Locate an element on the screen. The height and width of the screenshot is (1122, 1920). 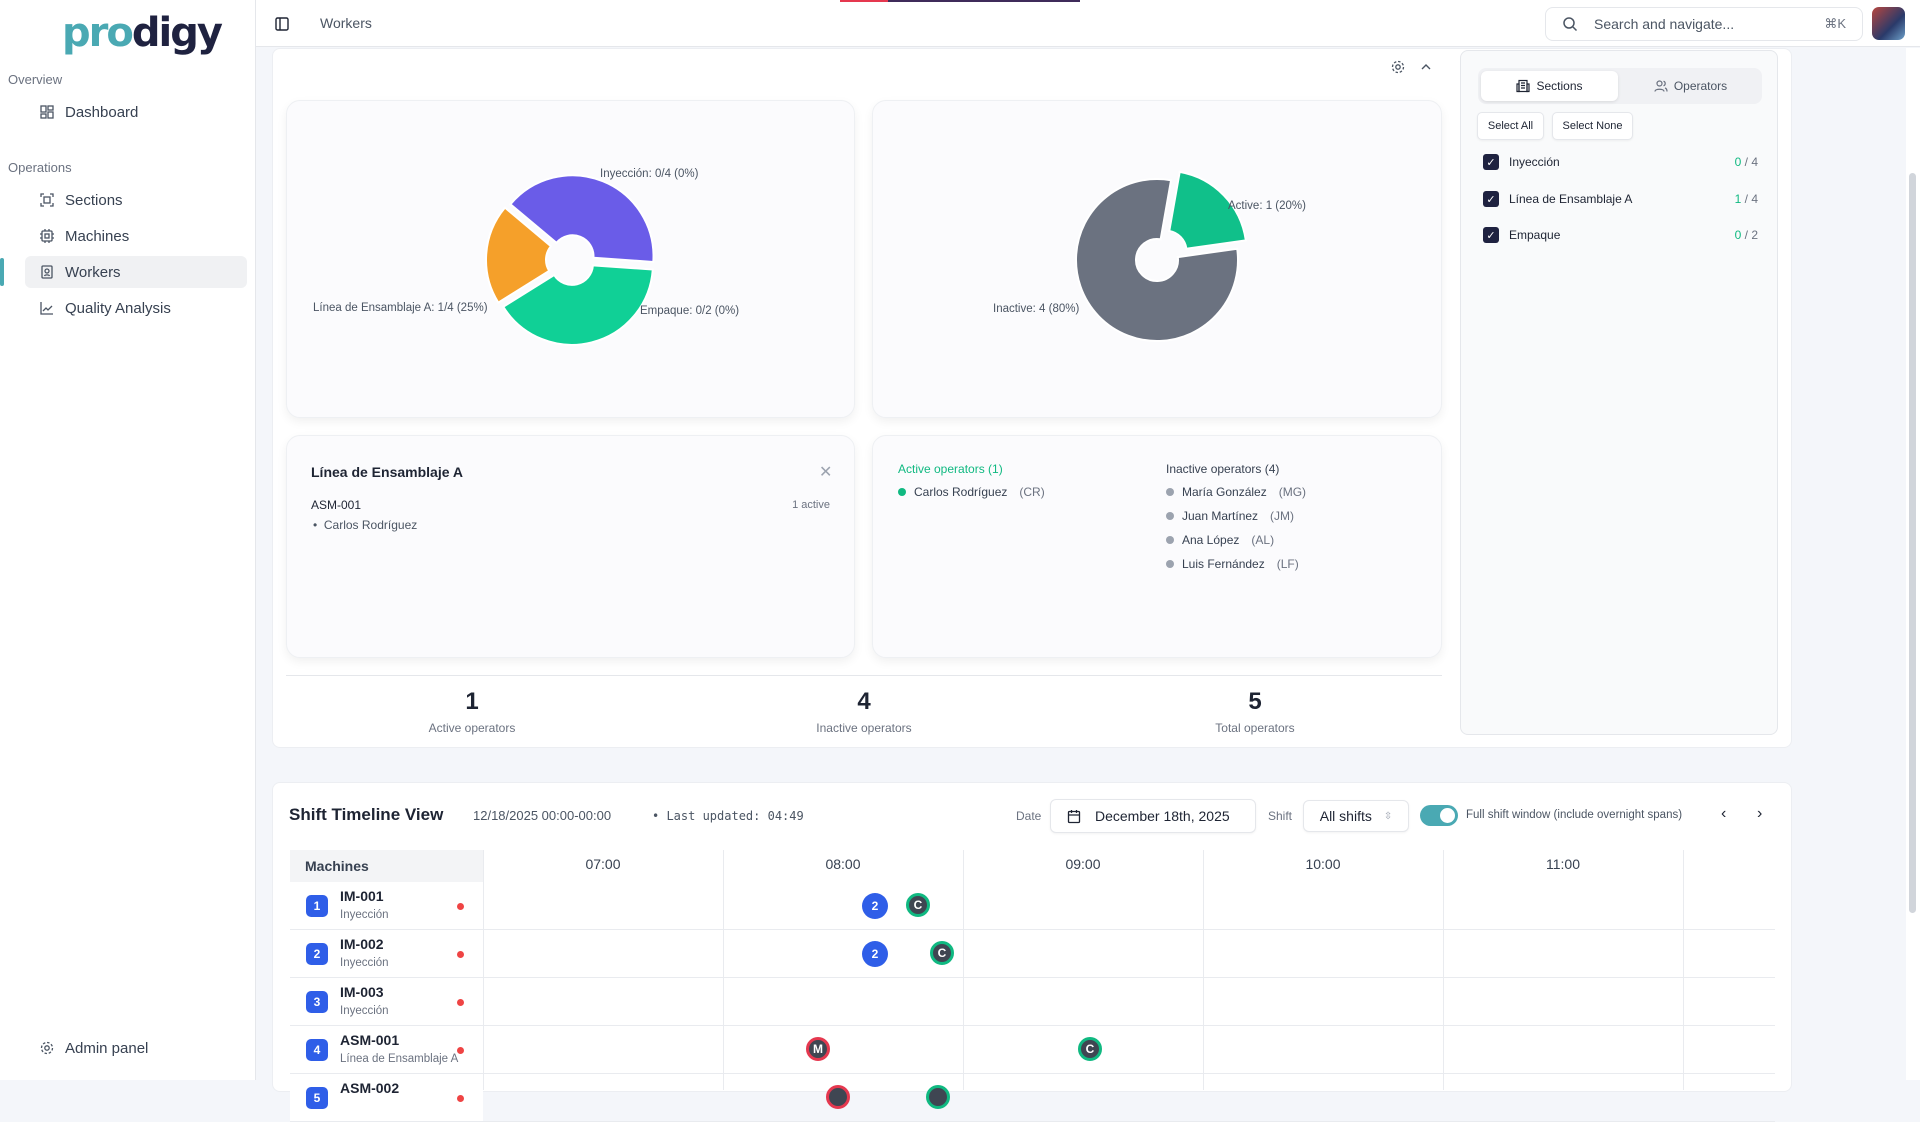
sidebar-group-overview: Overview is located at coordinates (35, 79).